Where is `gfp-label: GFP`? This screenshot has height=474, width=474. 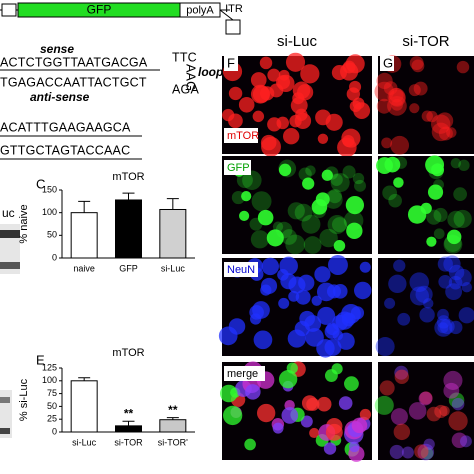 gfp-label: GFP is located at coordinates (99, 10).